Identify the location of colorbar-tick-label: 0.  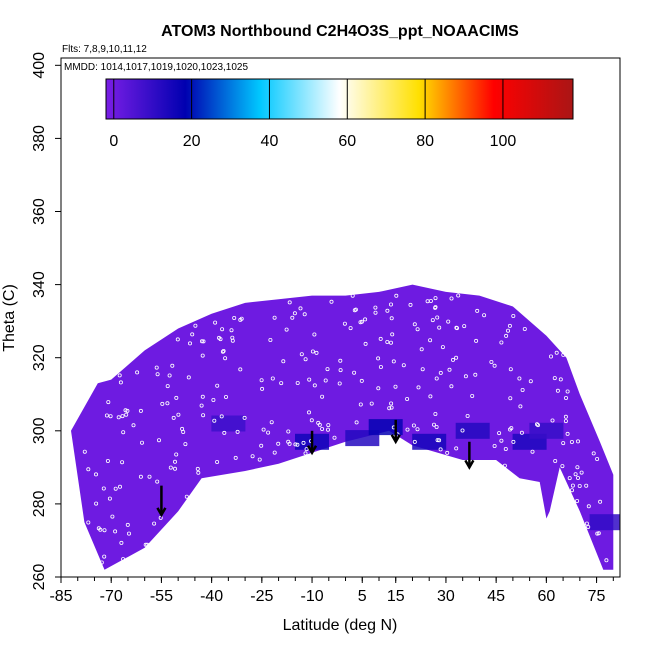
(113, 141).